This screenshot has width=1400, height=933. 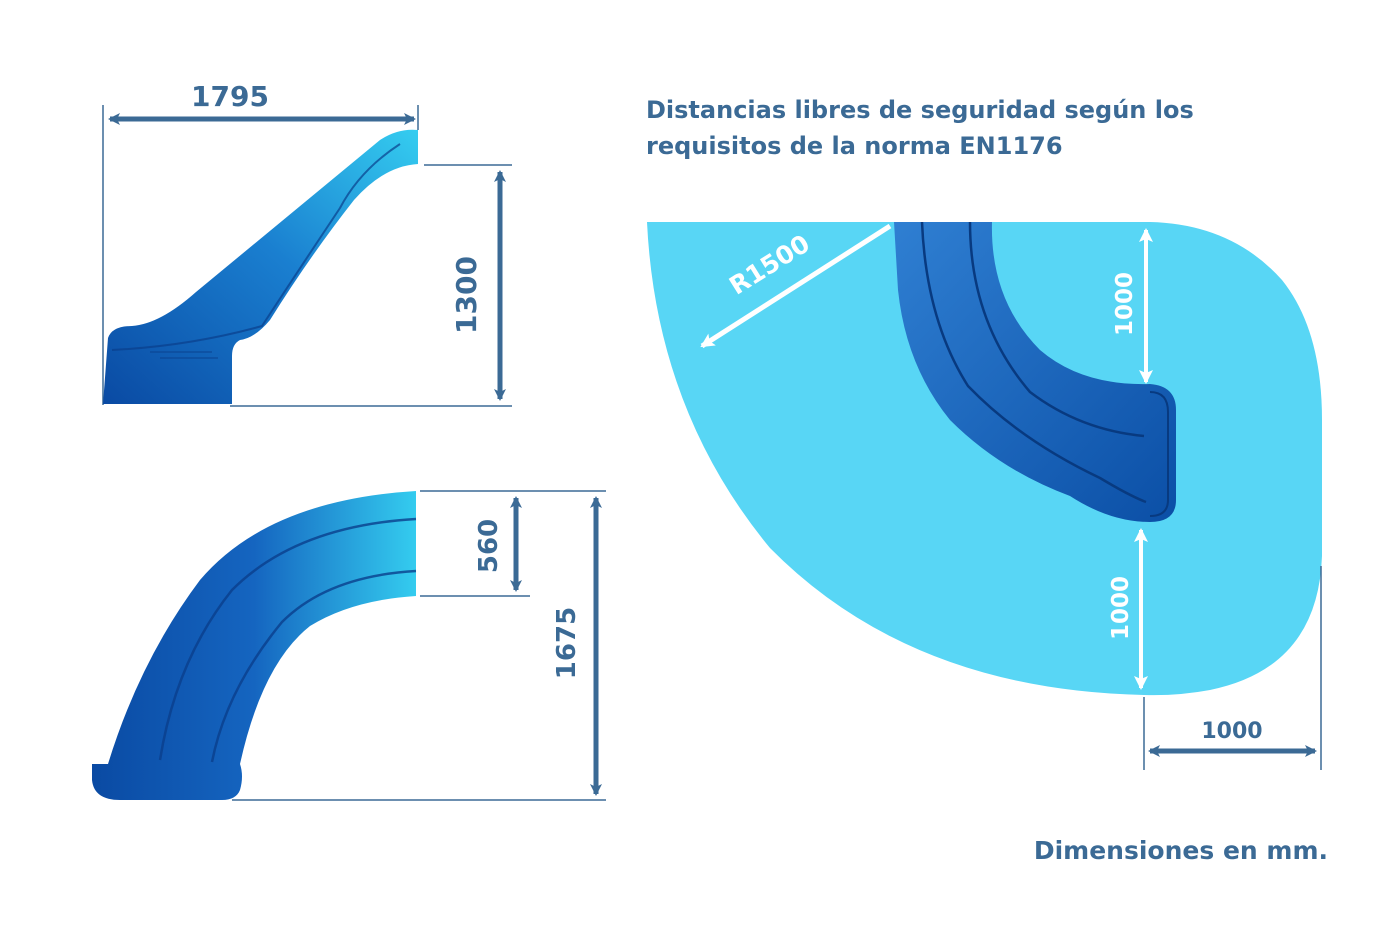 I want to click on safety-heading-line-1: Distancias libres de seguridad según los, so click(x=920, y=110).